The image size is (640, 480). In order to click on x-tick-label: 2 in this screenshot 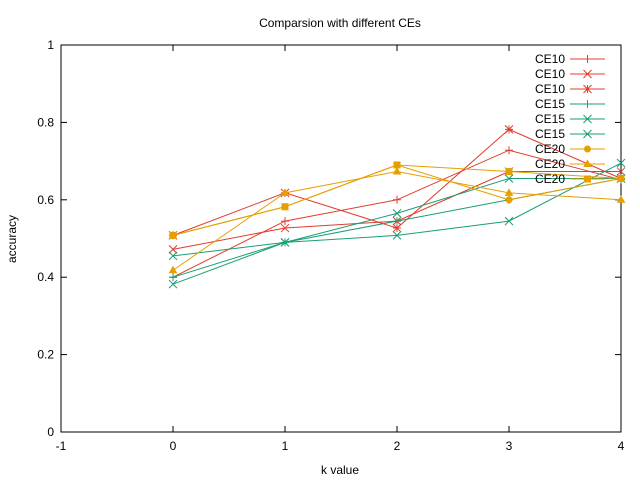, I will do `click(397, 446)`.